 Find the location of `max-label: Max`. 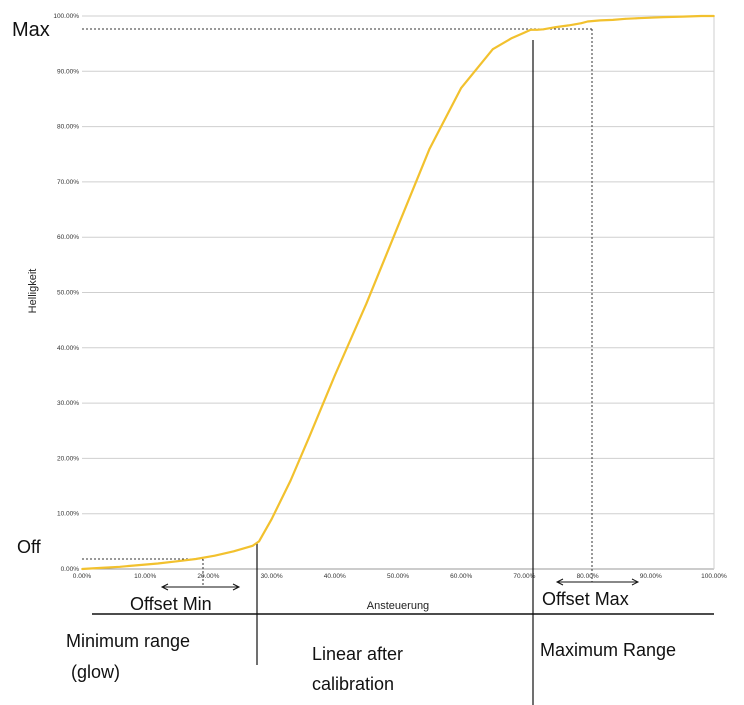

max-label: Max is located at coordinates (31, 30).